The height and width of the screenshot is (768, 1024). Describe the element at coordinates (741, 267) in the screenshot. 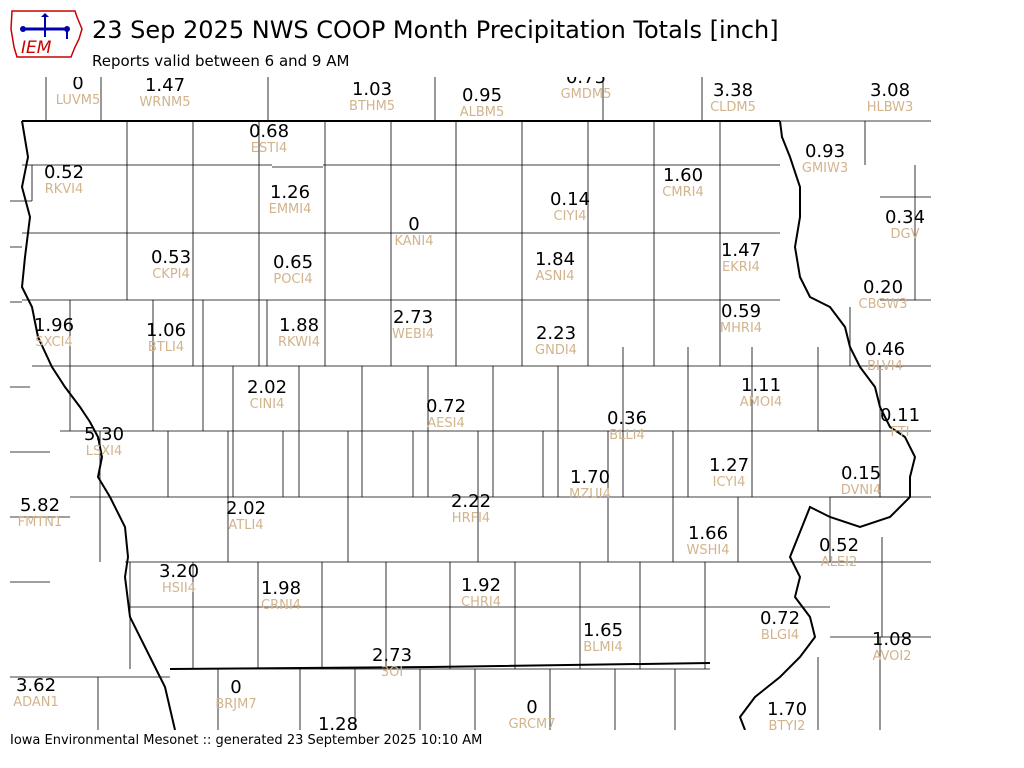

I see `station-id: EKRI4` at that location.